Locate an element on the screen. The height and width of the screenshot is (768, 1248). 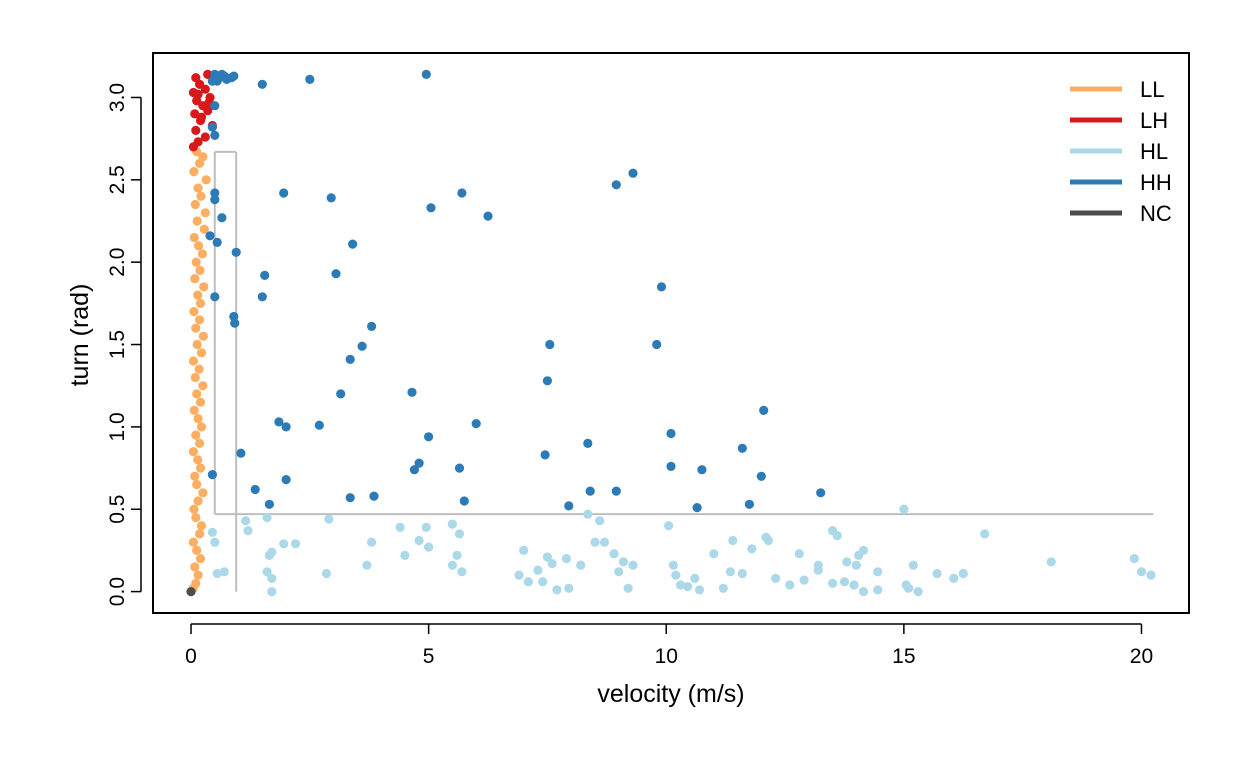
x-tick-label: 10 is located at coordinates (666, 656).